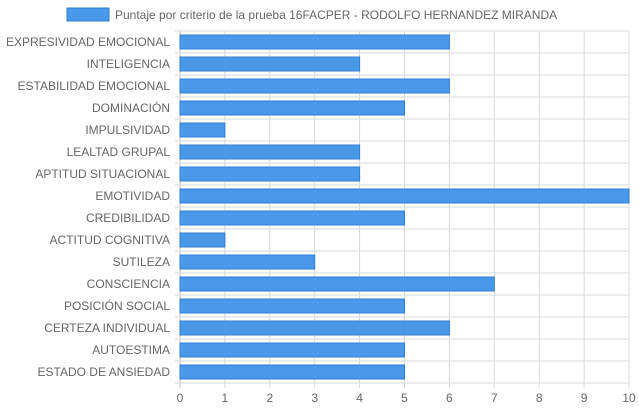  Describe the element at coordinates (104, 372) in the screenshot. I see `category-label: ESTADO DE ANSIEDAD` at that location.